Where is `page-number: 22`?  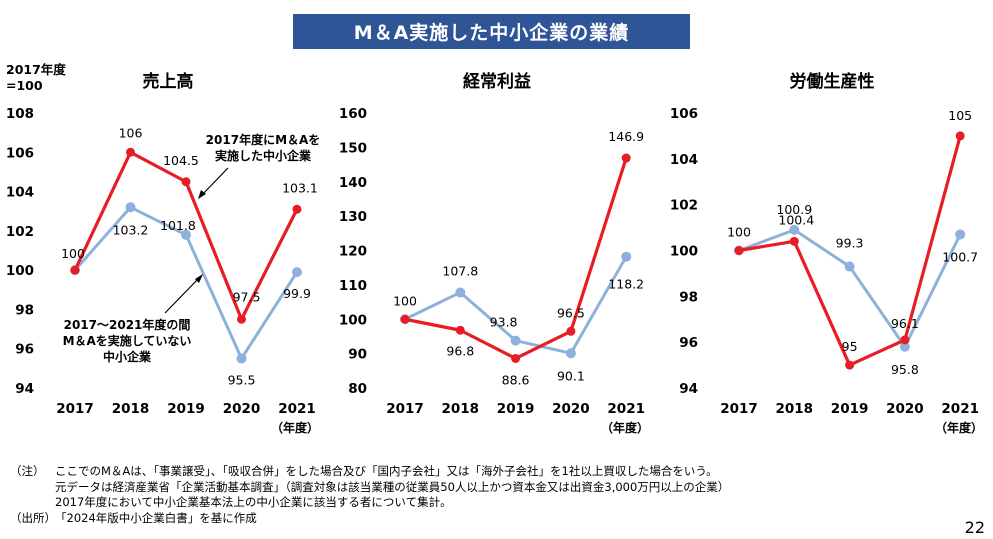 page-number: 22 is located at coordinates (974, 527).